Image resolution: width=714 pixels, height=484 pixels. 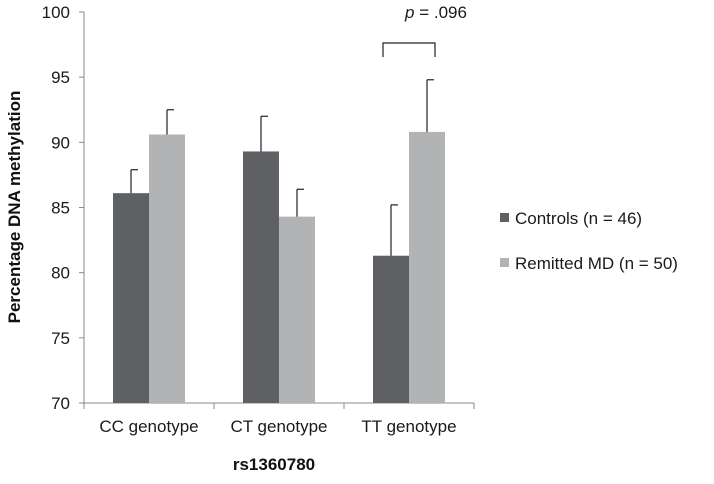 What do you see at coordinates (278, 426) in the screenshot?
I see `x-tick-label: CT genotype` at bounding box center [278, 426].